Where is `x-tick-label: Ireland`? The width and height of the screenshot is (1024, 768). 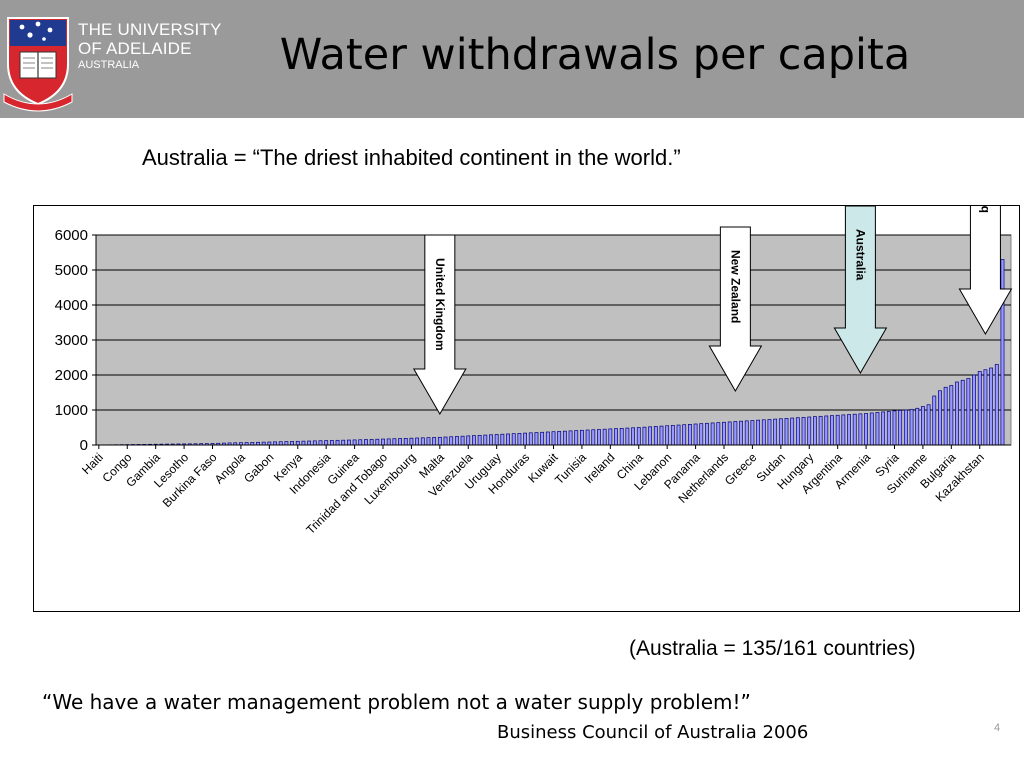 x-tick-label: Ireland is located at coordinates (600, 468).